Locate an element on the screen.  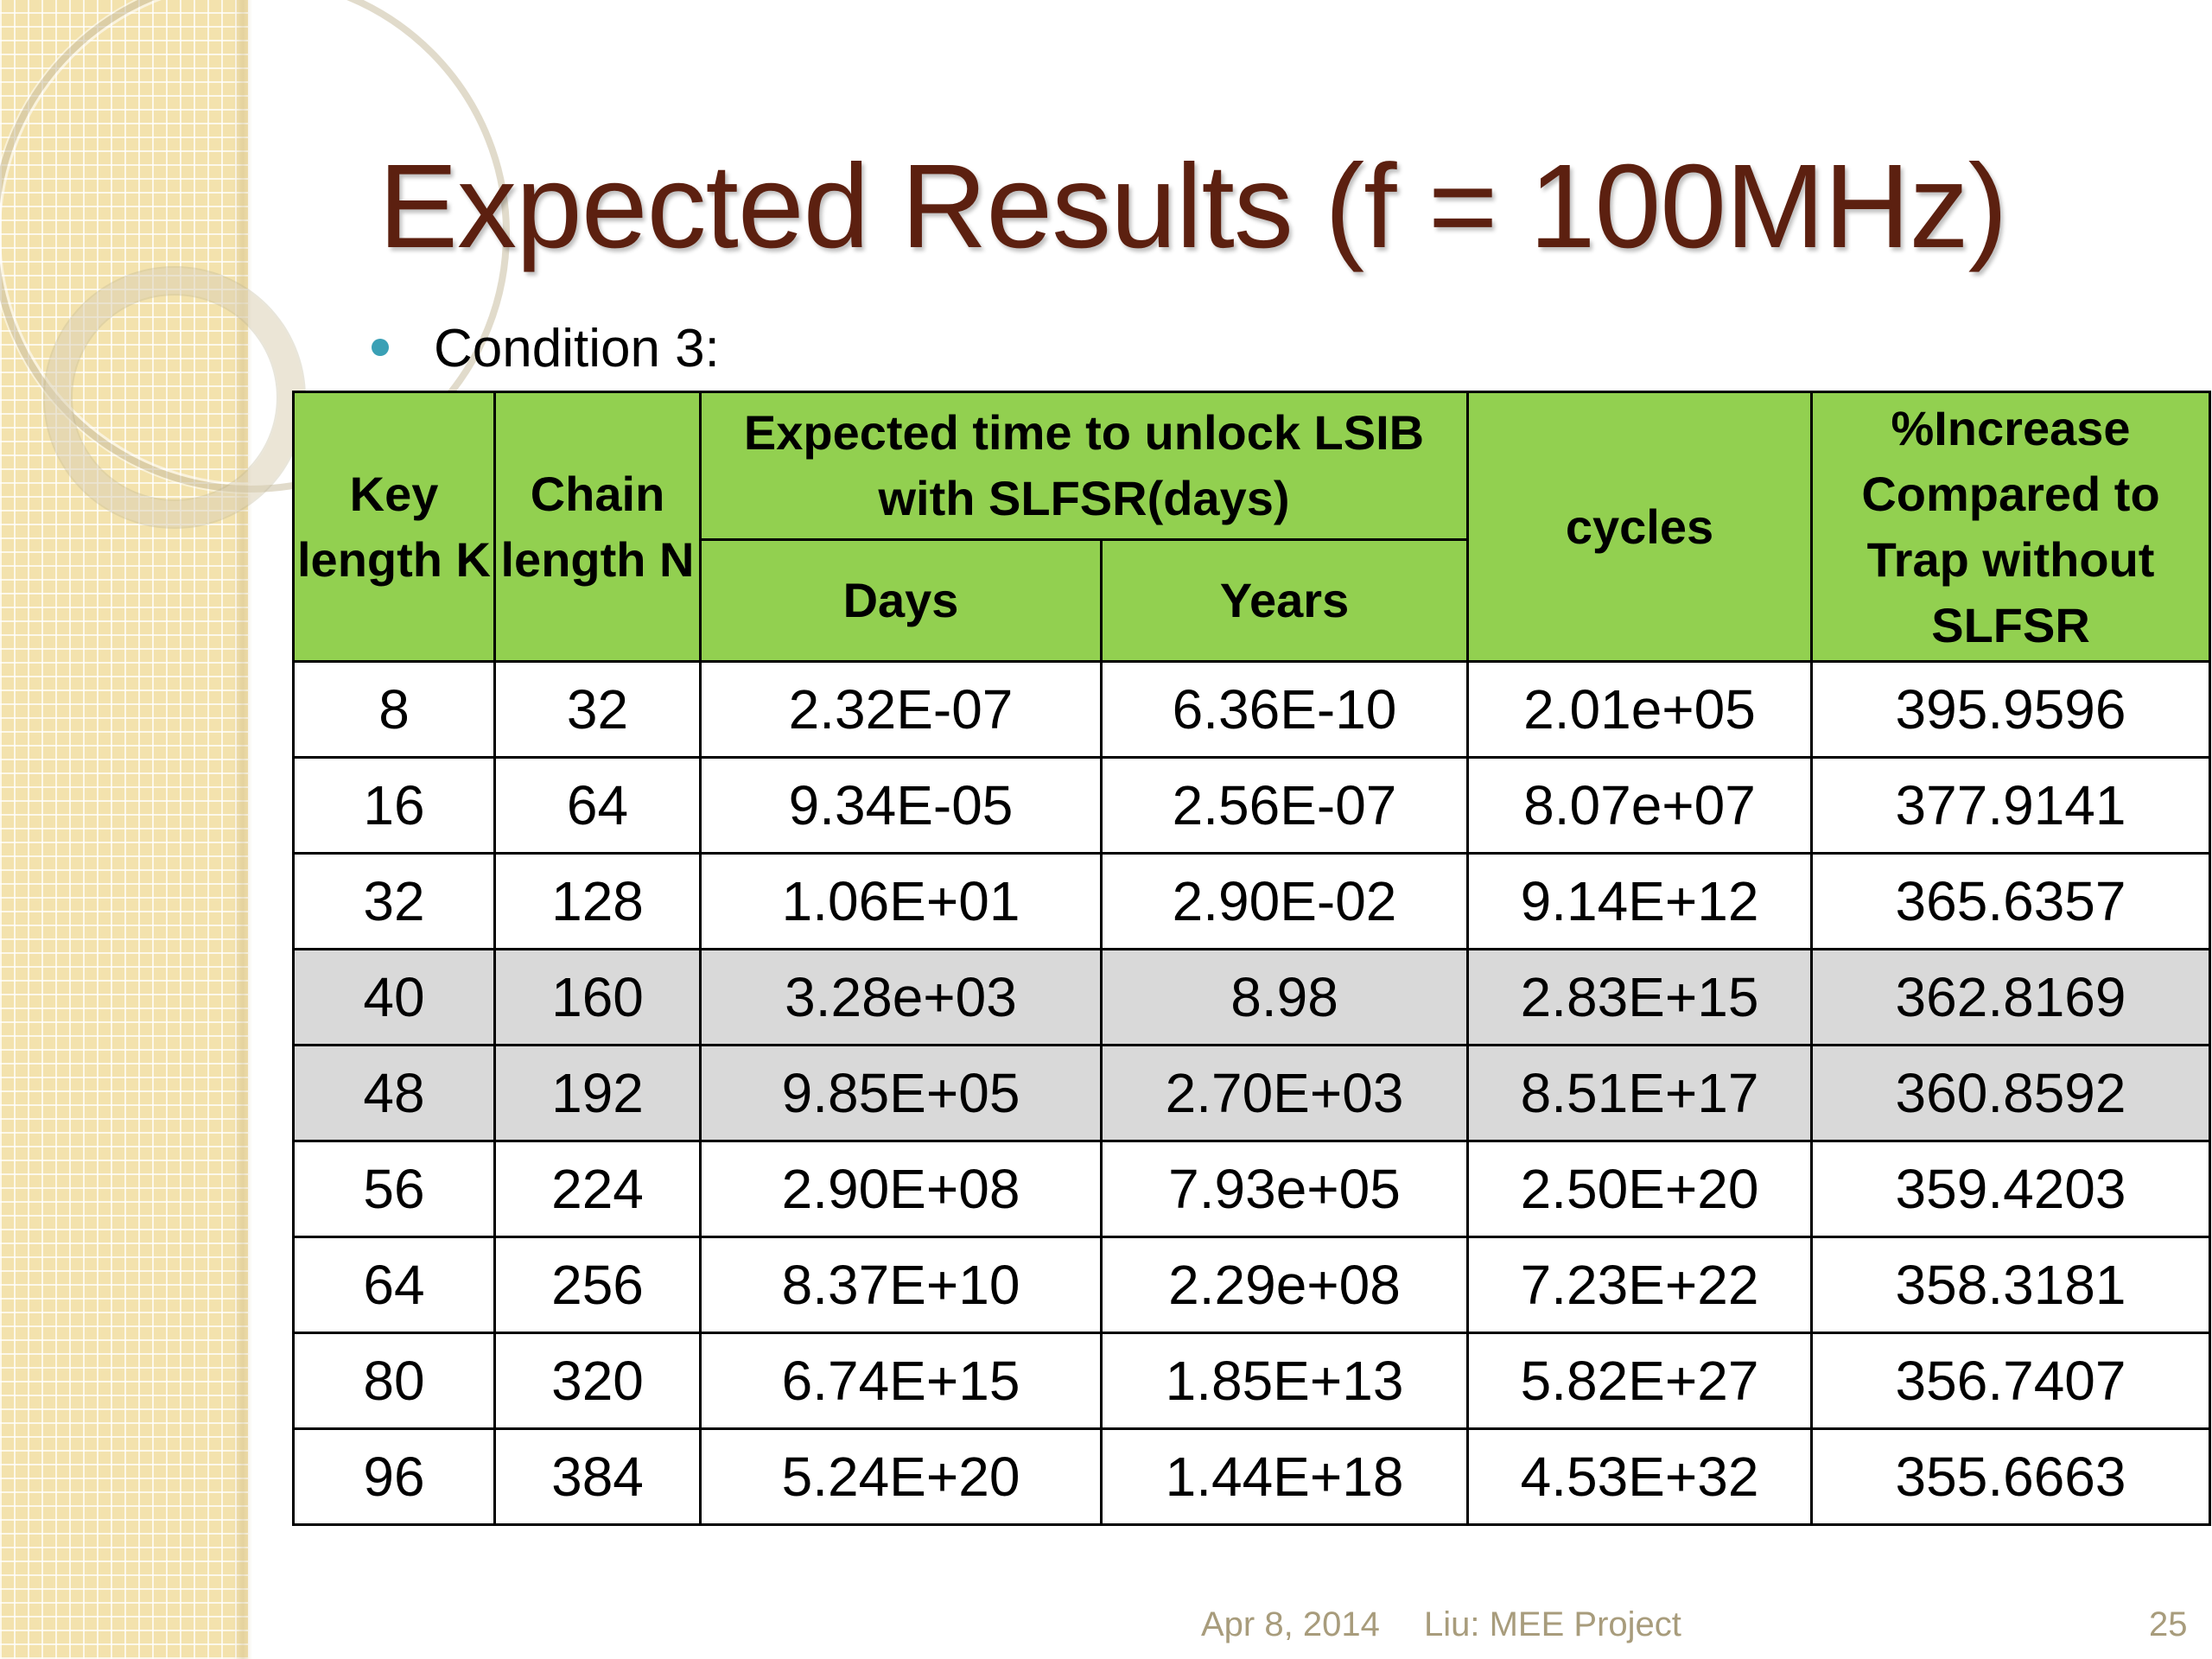
cell-cycles: 4.53E+32 is located at coordinates (1639, 1476).